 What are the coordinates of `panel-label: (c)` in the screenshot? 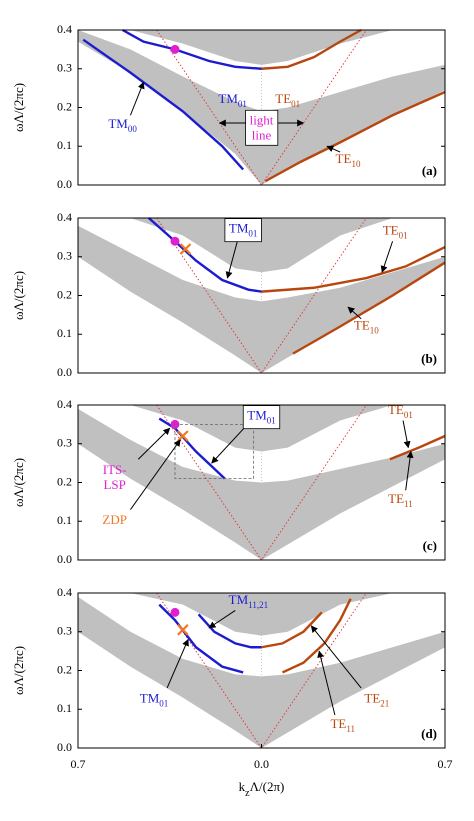 It's located at (430, 545).